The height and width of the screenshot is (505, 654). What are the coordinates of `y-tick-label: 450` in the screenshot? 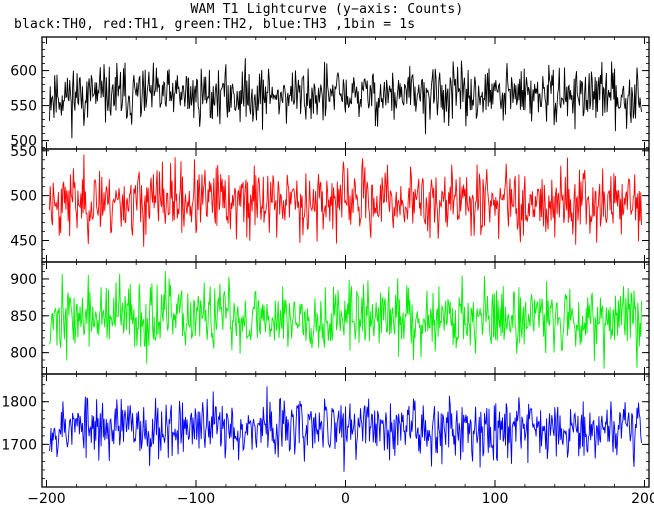 It's located at (23, 241).